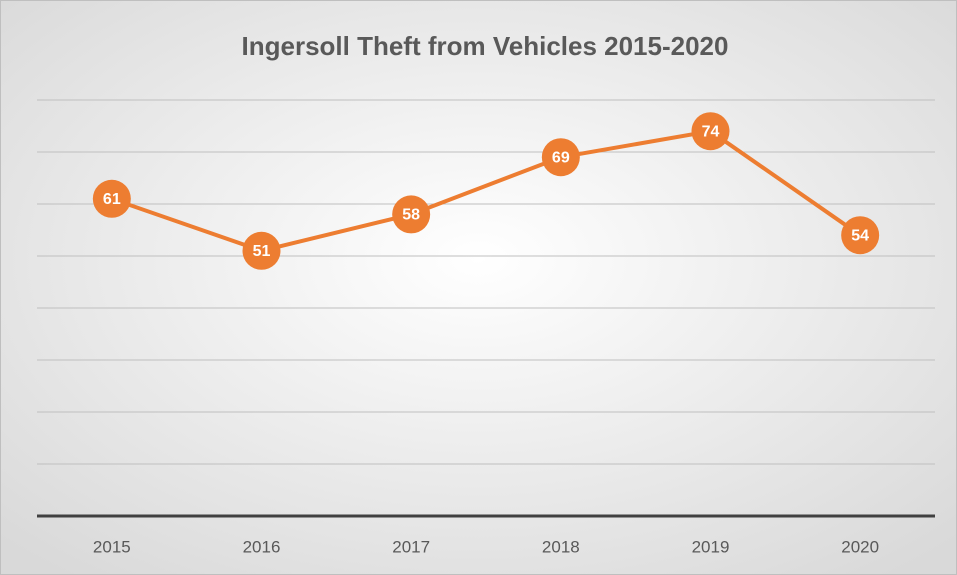  I want to click on data-label: 54, so click(860, 235).